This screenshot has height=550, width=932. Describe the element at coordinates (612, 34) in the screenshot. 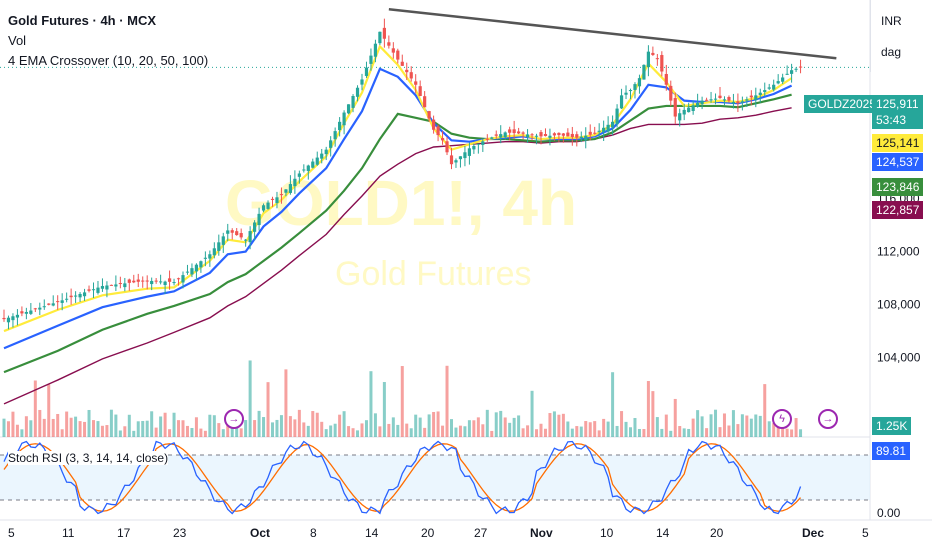

I see `trendline` at that location.